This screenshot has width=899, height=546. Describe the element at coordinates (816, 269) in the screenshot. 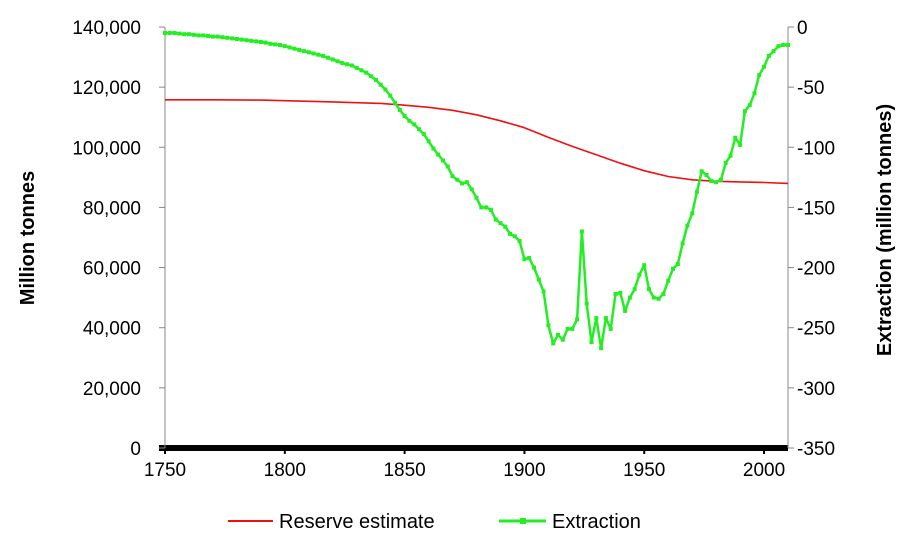

I see `y-right-tick-label: -200` at that location.